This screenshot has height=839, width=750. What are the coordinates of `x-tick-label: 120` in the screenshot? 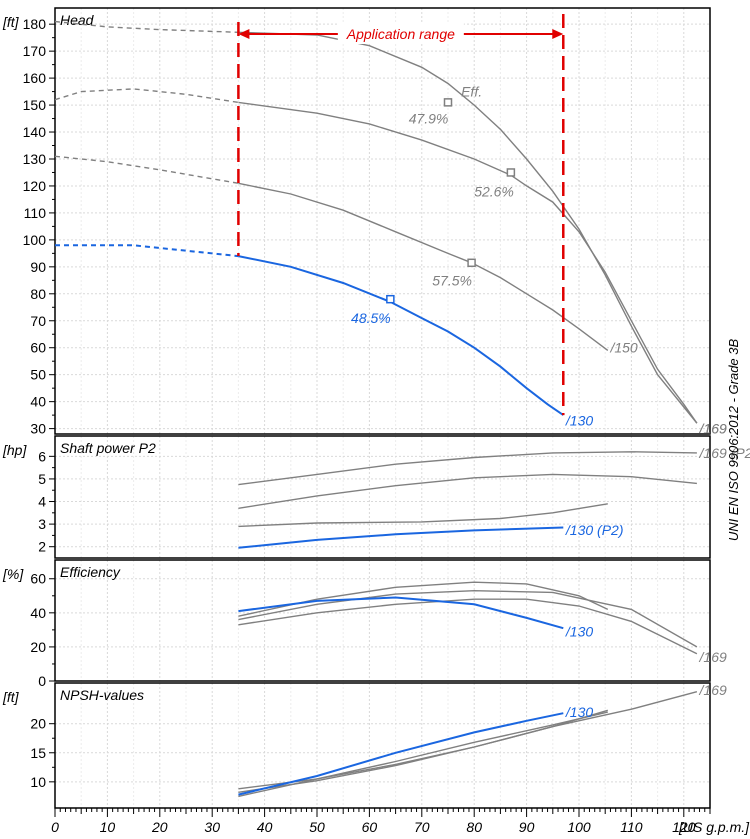 It's located at (684, 827).